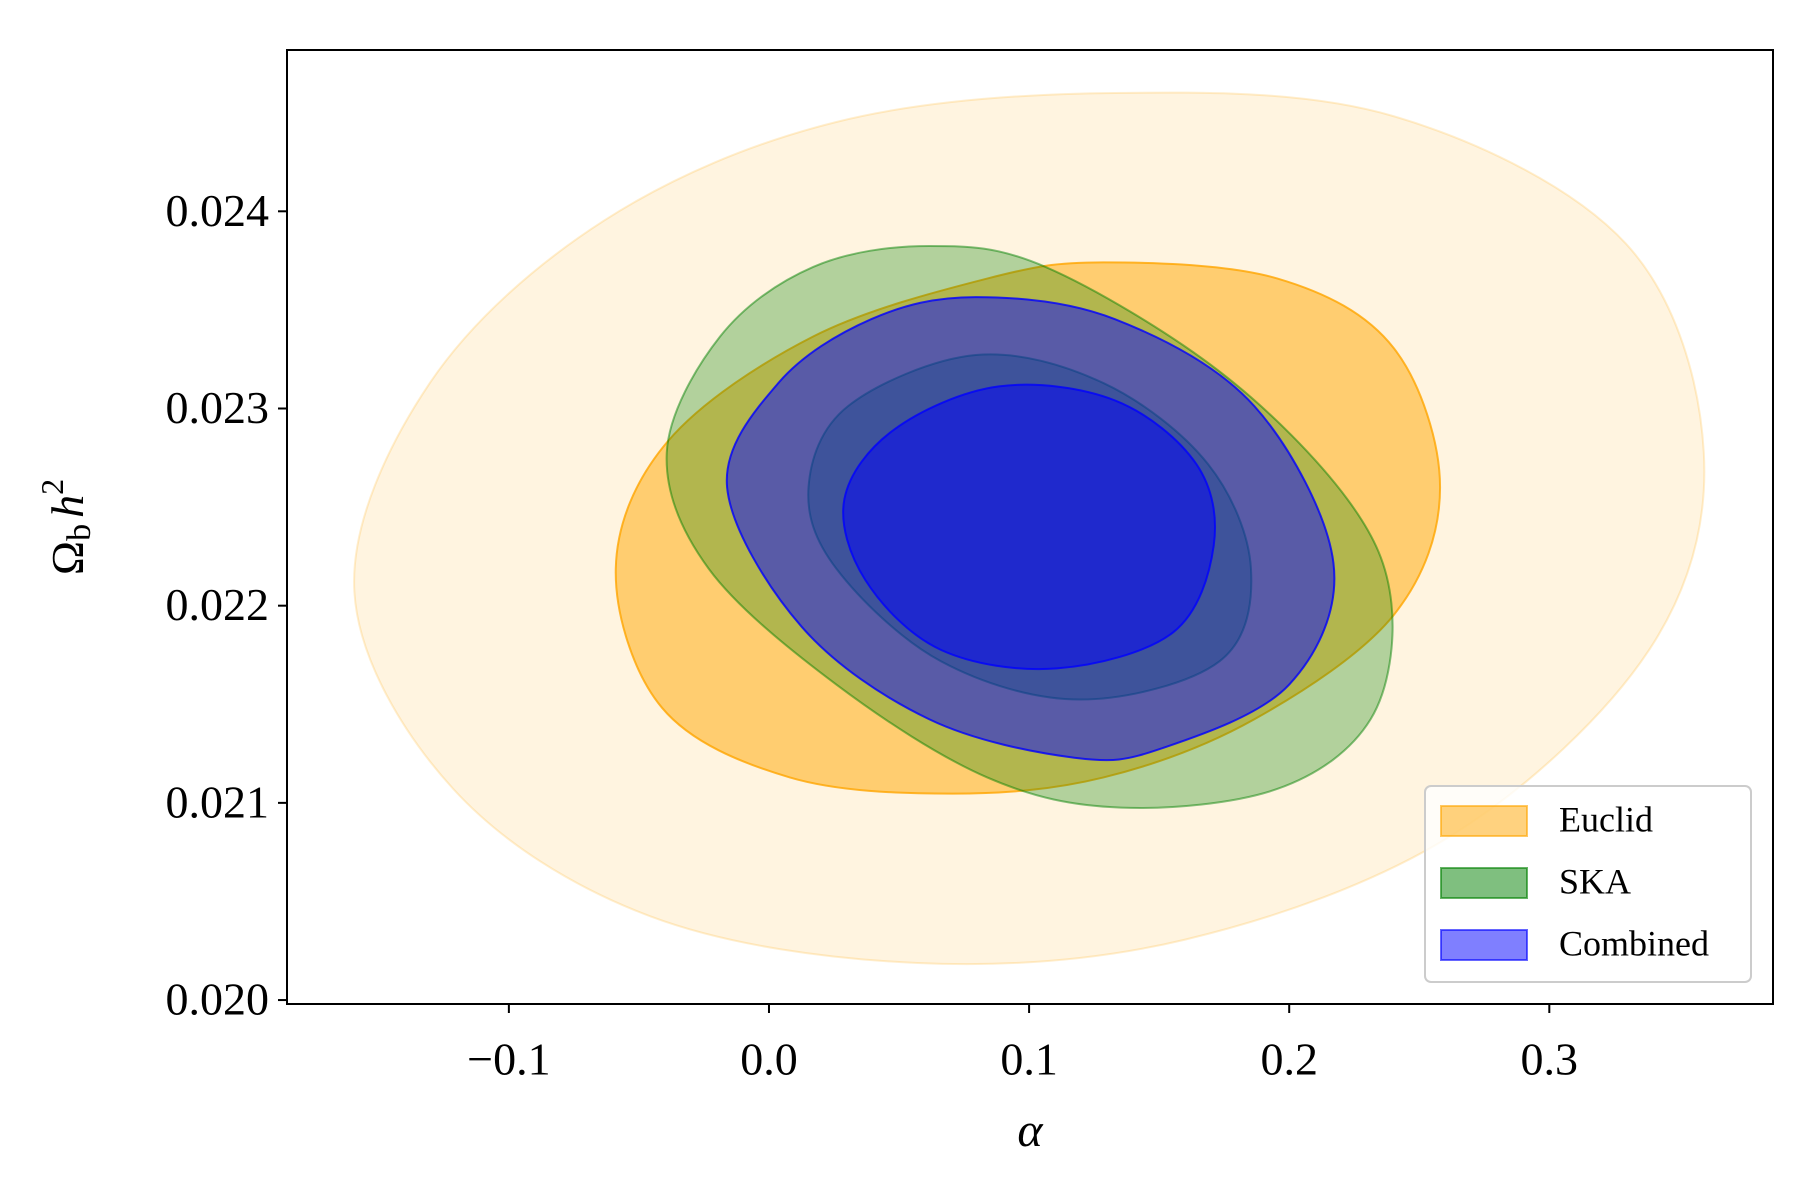  Describe the element at coordinates (218, 999) in the screenshot. I see `y-tick-label: 0.020` at that location.